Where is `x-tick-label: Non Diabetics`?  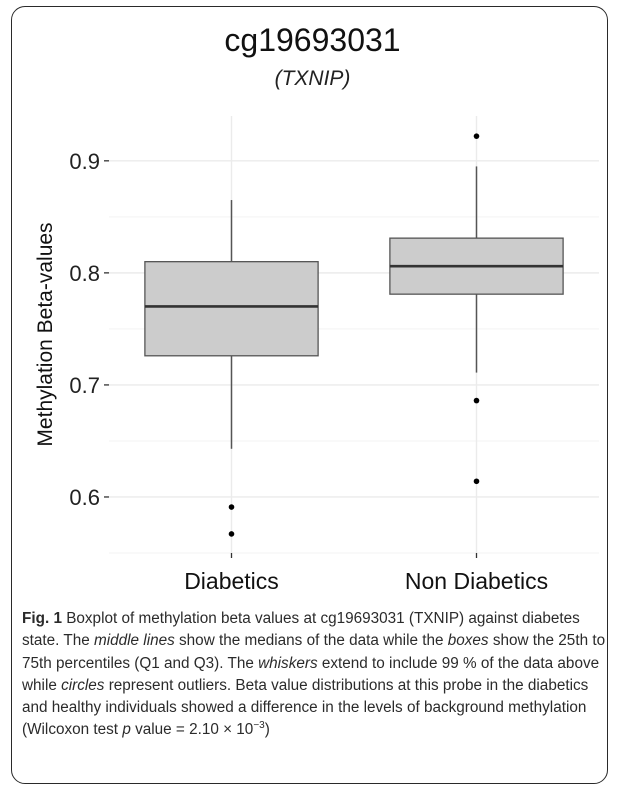 x-tick-label: Non Diabetics is located at coordinates (476, 581).